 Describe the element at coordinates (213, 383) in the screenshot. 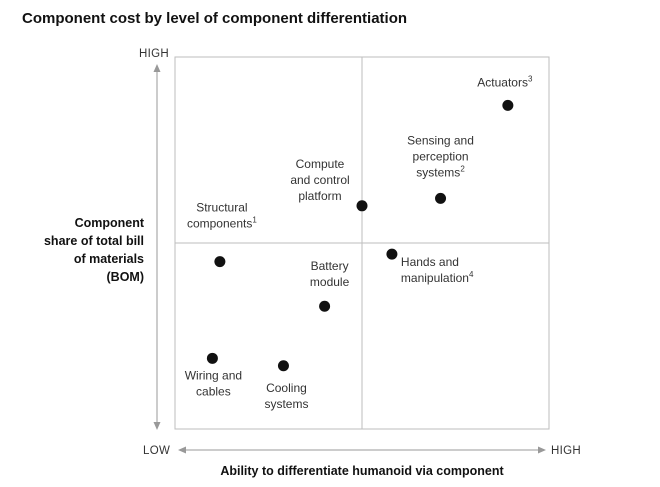

I see `data-label-wiring-and-cables: Wiring and cables` at that location.